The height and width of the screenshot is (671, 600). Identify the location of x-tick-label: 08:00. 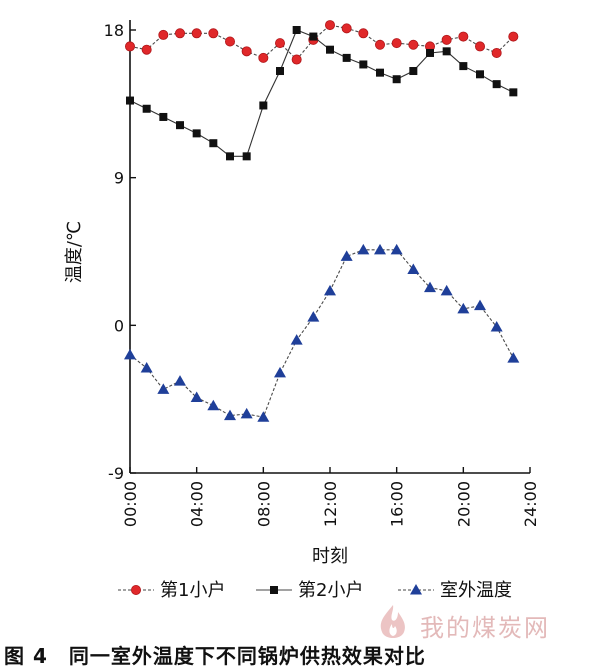
(263, 504).